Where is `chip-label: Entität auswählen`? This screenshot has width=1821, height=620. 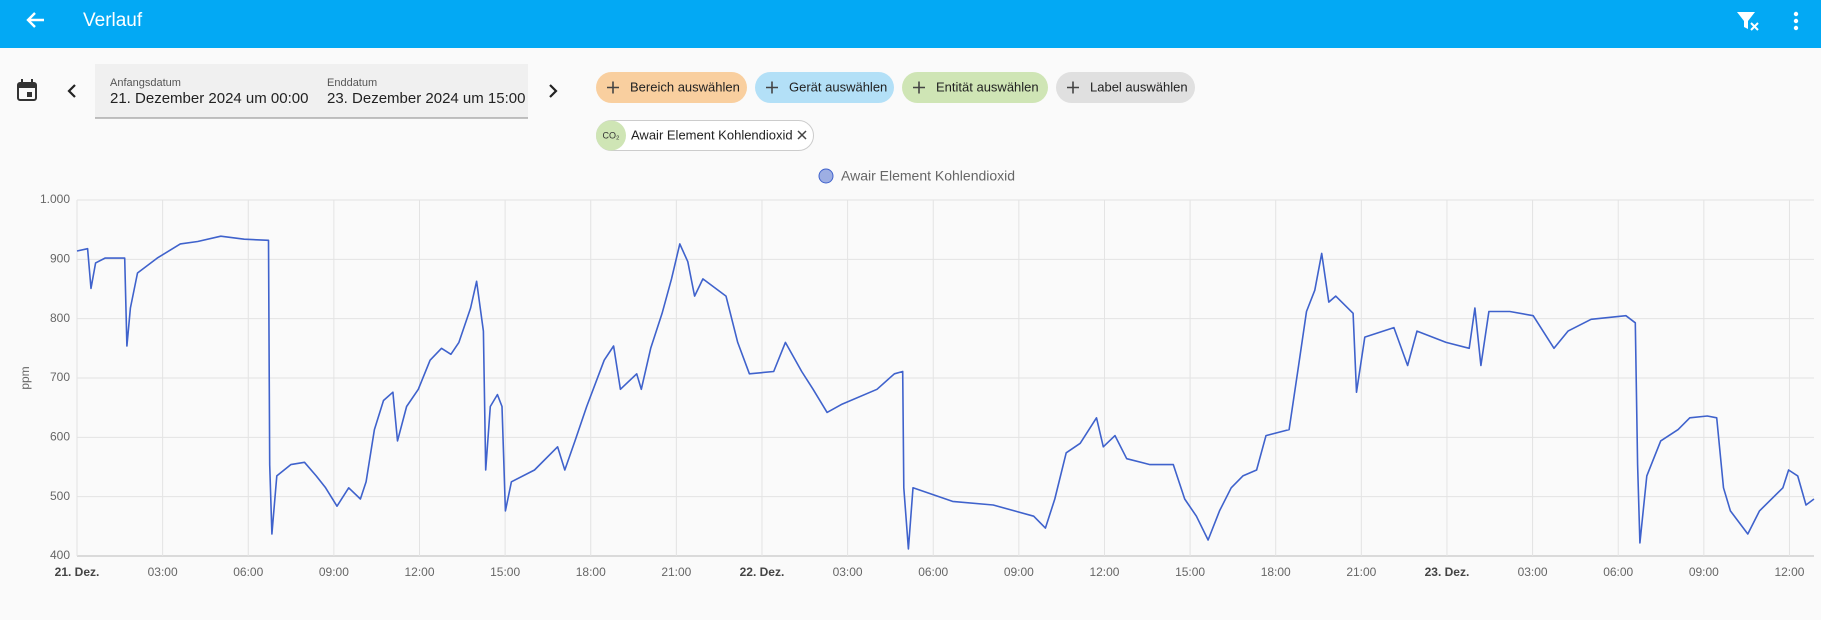
chip-label: Entität auswählen is located at coordinates (987, 86).